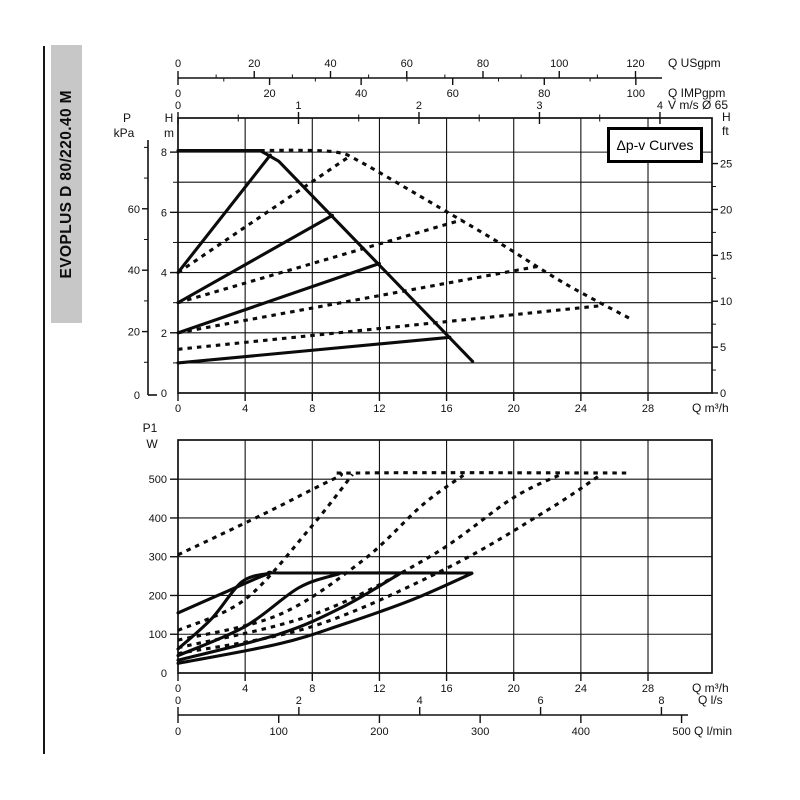 The image size is (800, 800). What do you see at coordinates (164, 394) in the screenshot?
I see `axis-zero-hm: 0` at bounding box center [164, 394].